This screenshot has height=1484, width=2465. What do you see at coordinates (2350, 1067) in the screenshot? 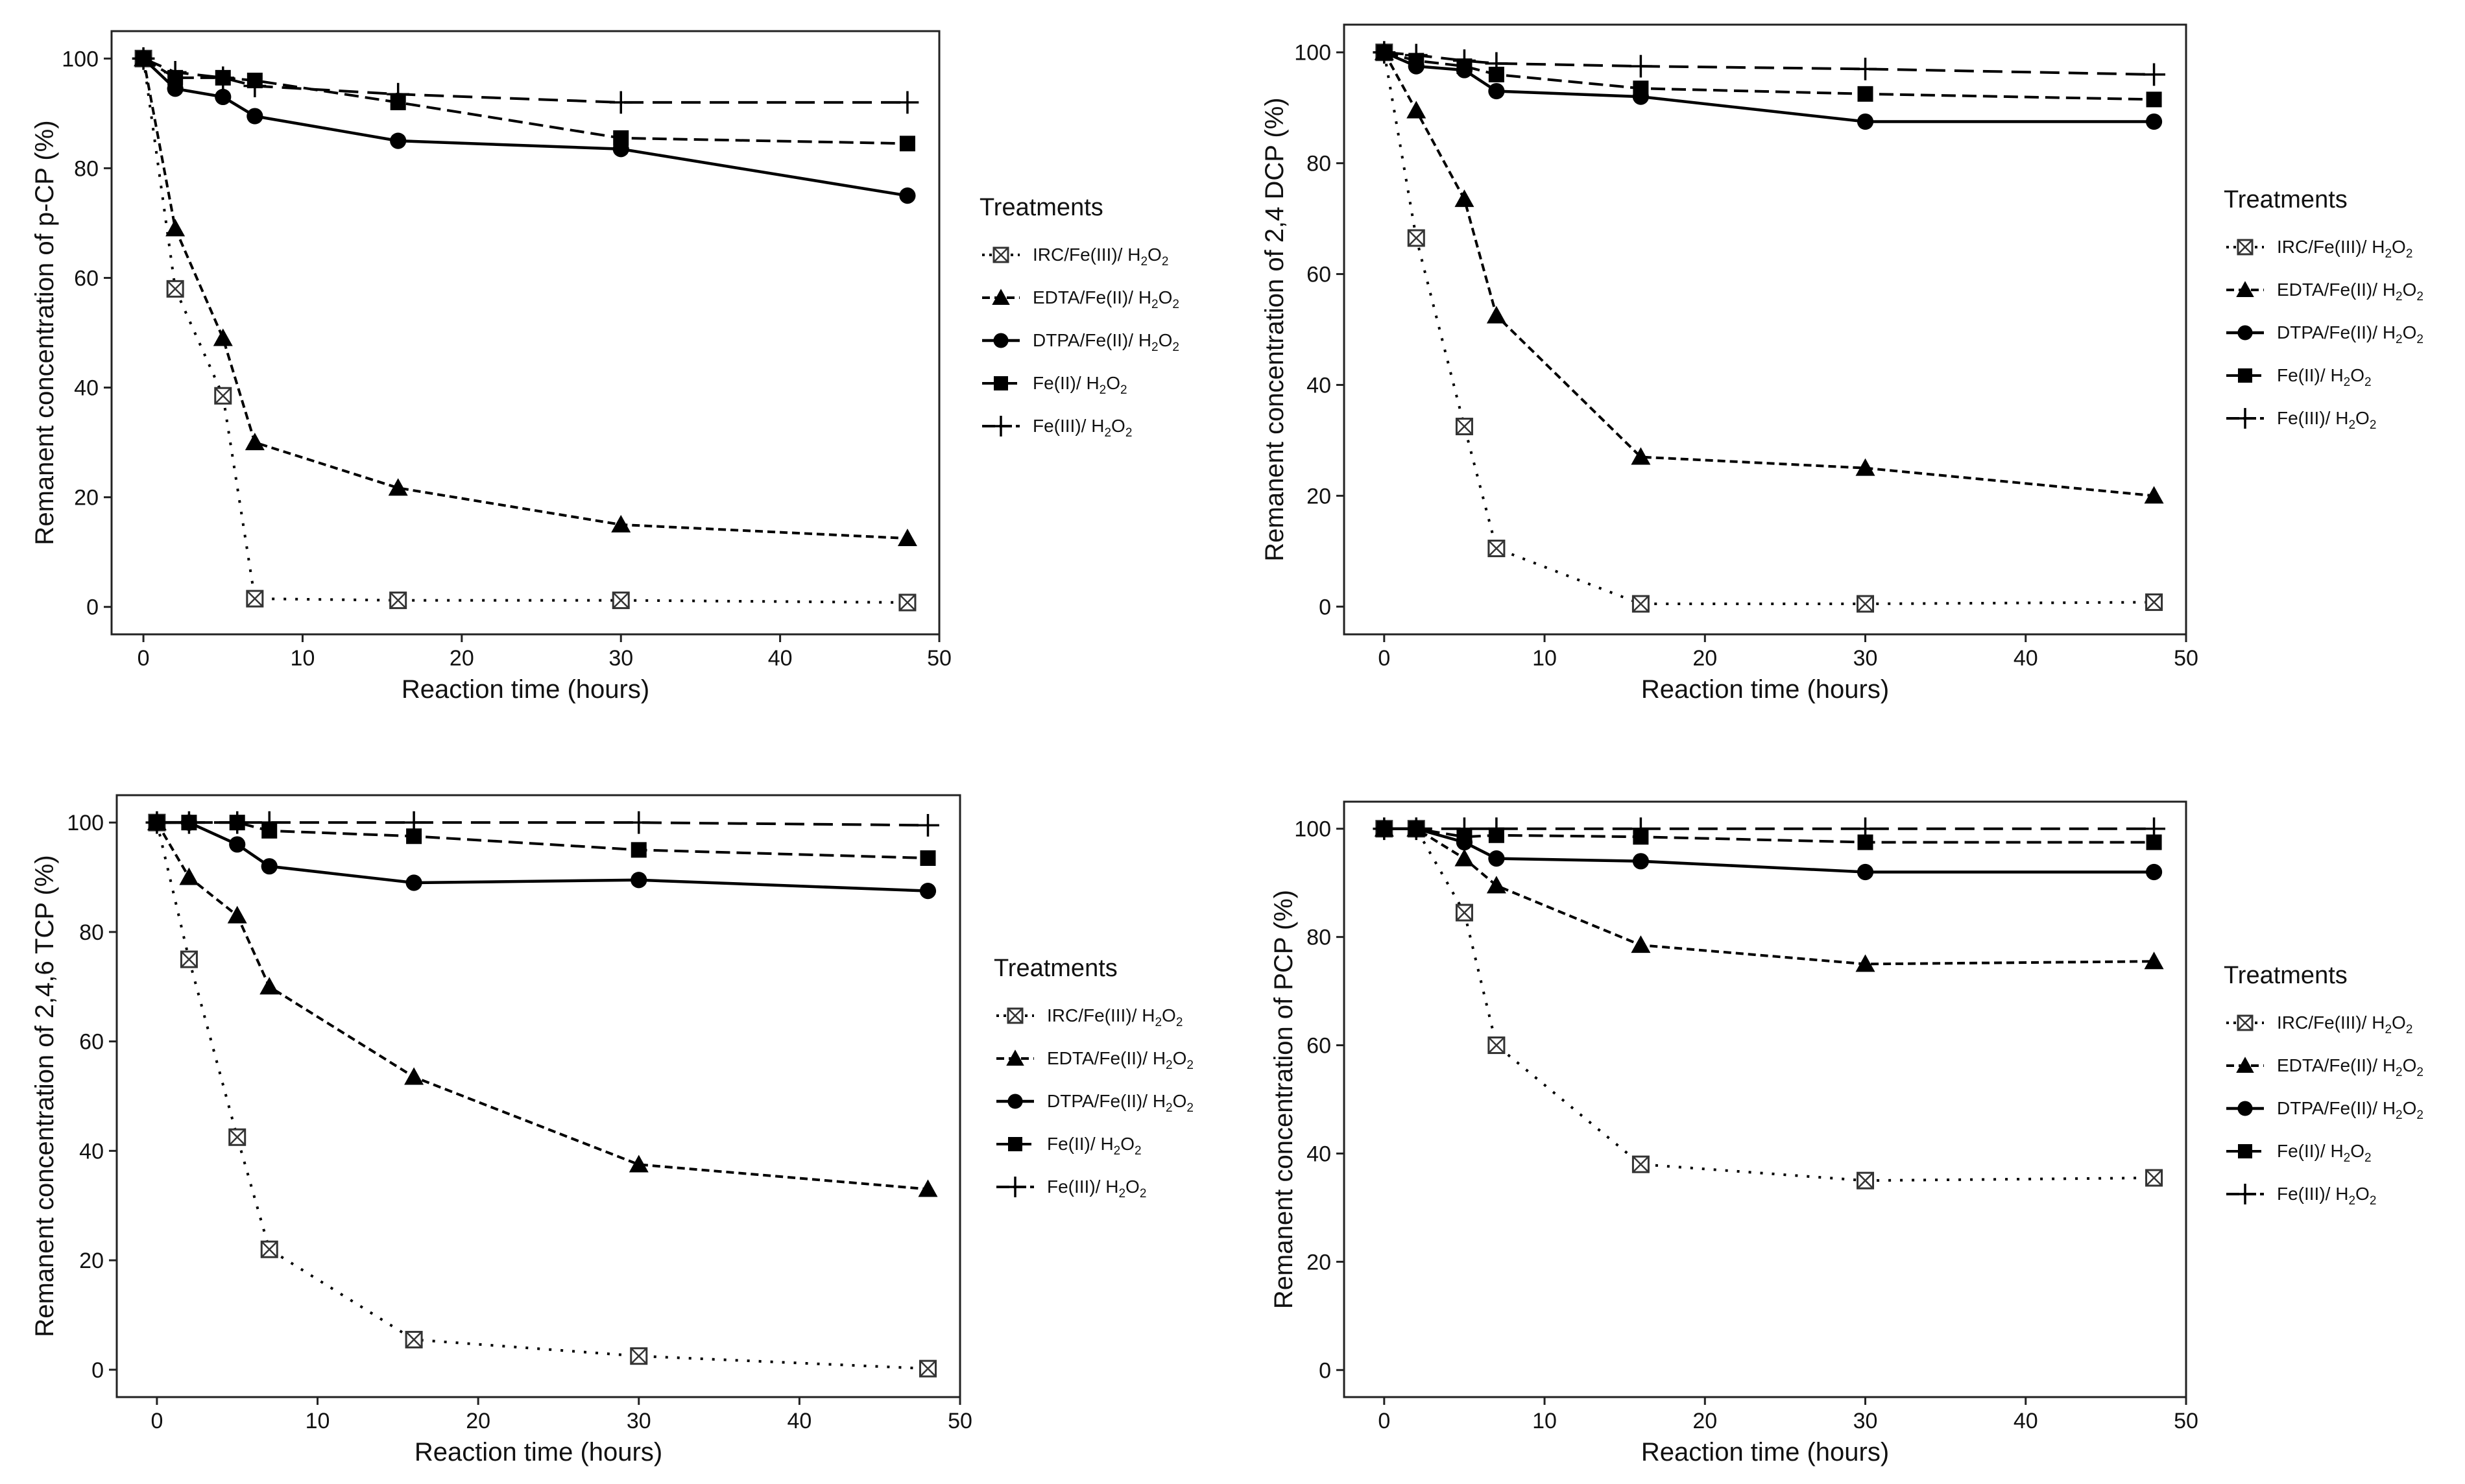
I see `legend-label: EDTA/Fe(II)/ H2O2` at bounding box center [2350, 1067].